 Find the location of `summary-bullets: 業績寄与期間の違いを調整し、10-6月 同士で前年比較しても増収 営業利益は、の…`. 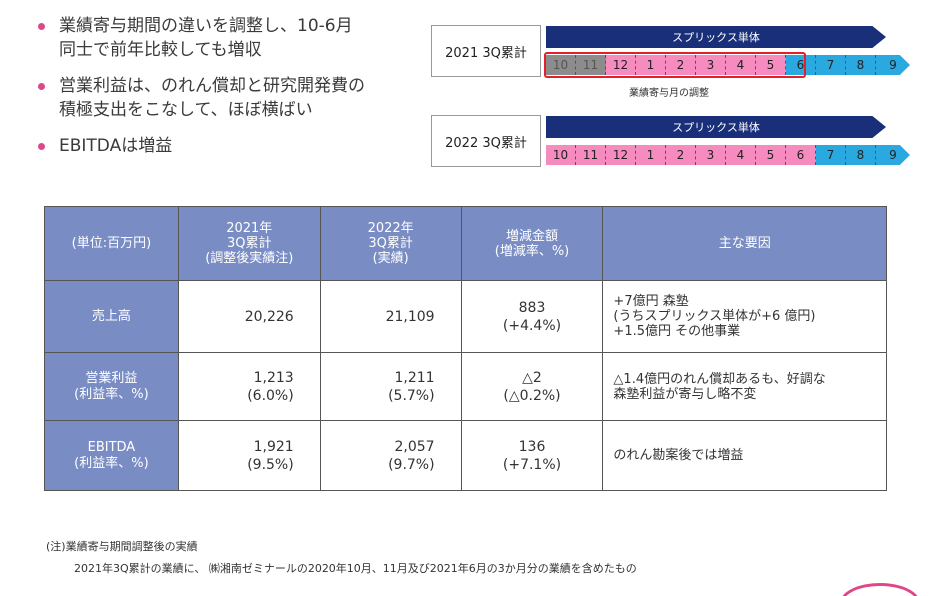

summary-bullets: 業績寄与期間の違いを調整し、10-6月 同士で前年比較しても増収 営業利益は、の… is located at coordinates (228, 92).